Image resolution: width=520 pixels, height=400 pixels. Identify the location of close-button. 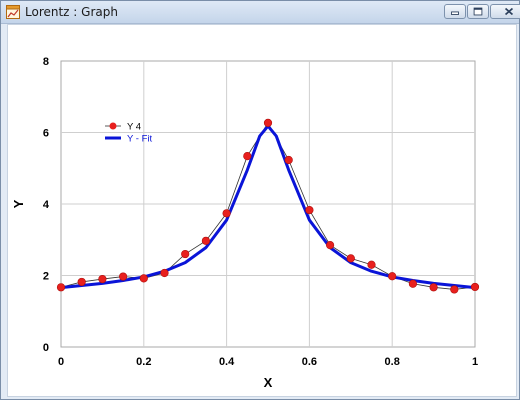
(505, 11).